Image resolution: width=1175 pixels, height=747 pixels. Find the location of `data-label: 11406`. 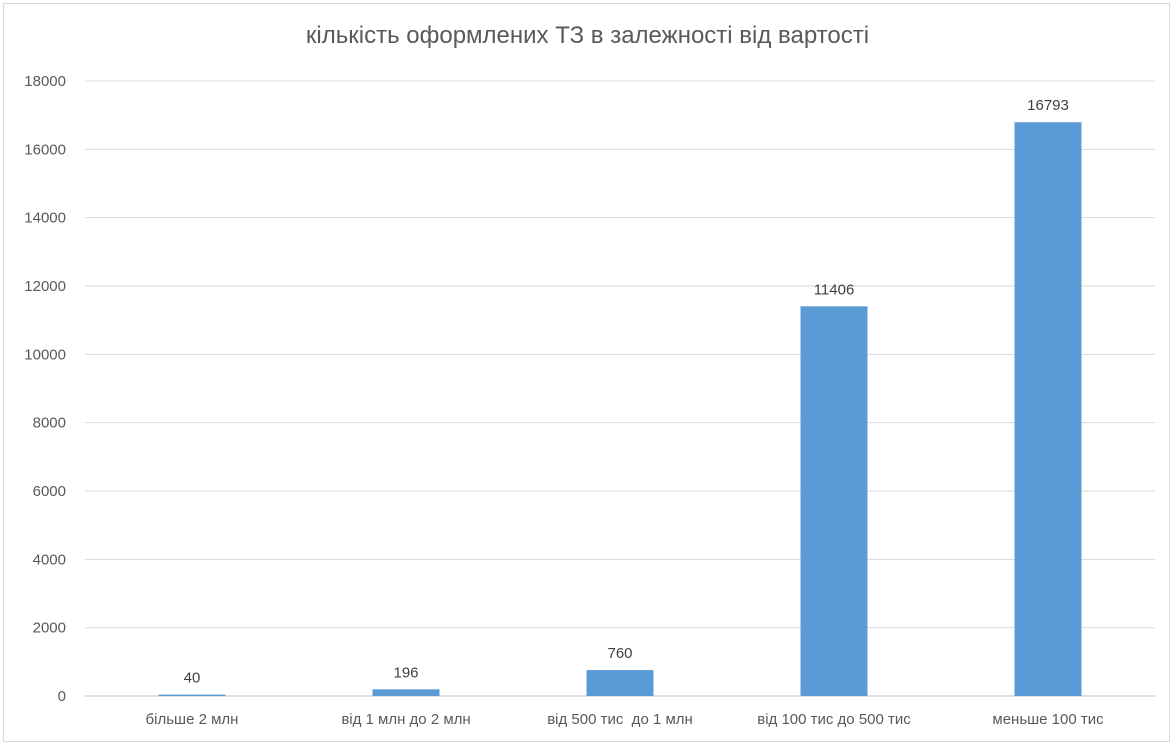

data-label: 11406 is located at coordinates (834, 289).